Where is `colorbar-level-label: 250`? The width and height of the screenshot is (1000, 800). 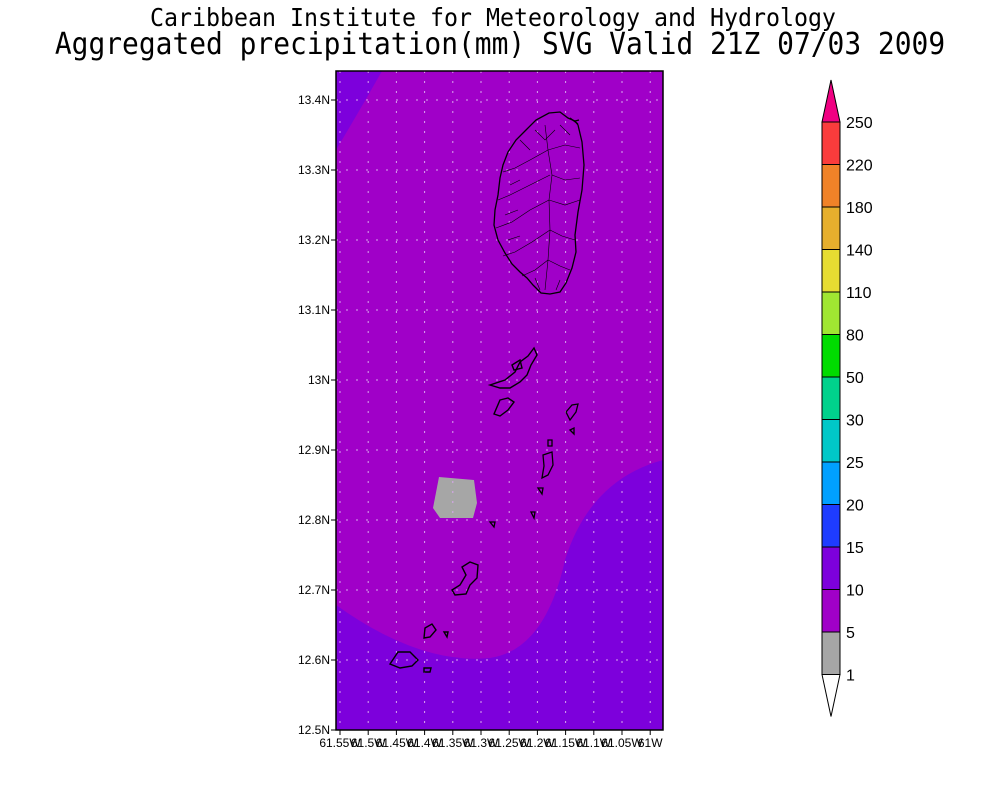 colorbar-level-label: 250 is located at coordinates (859, 123).